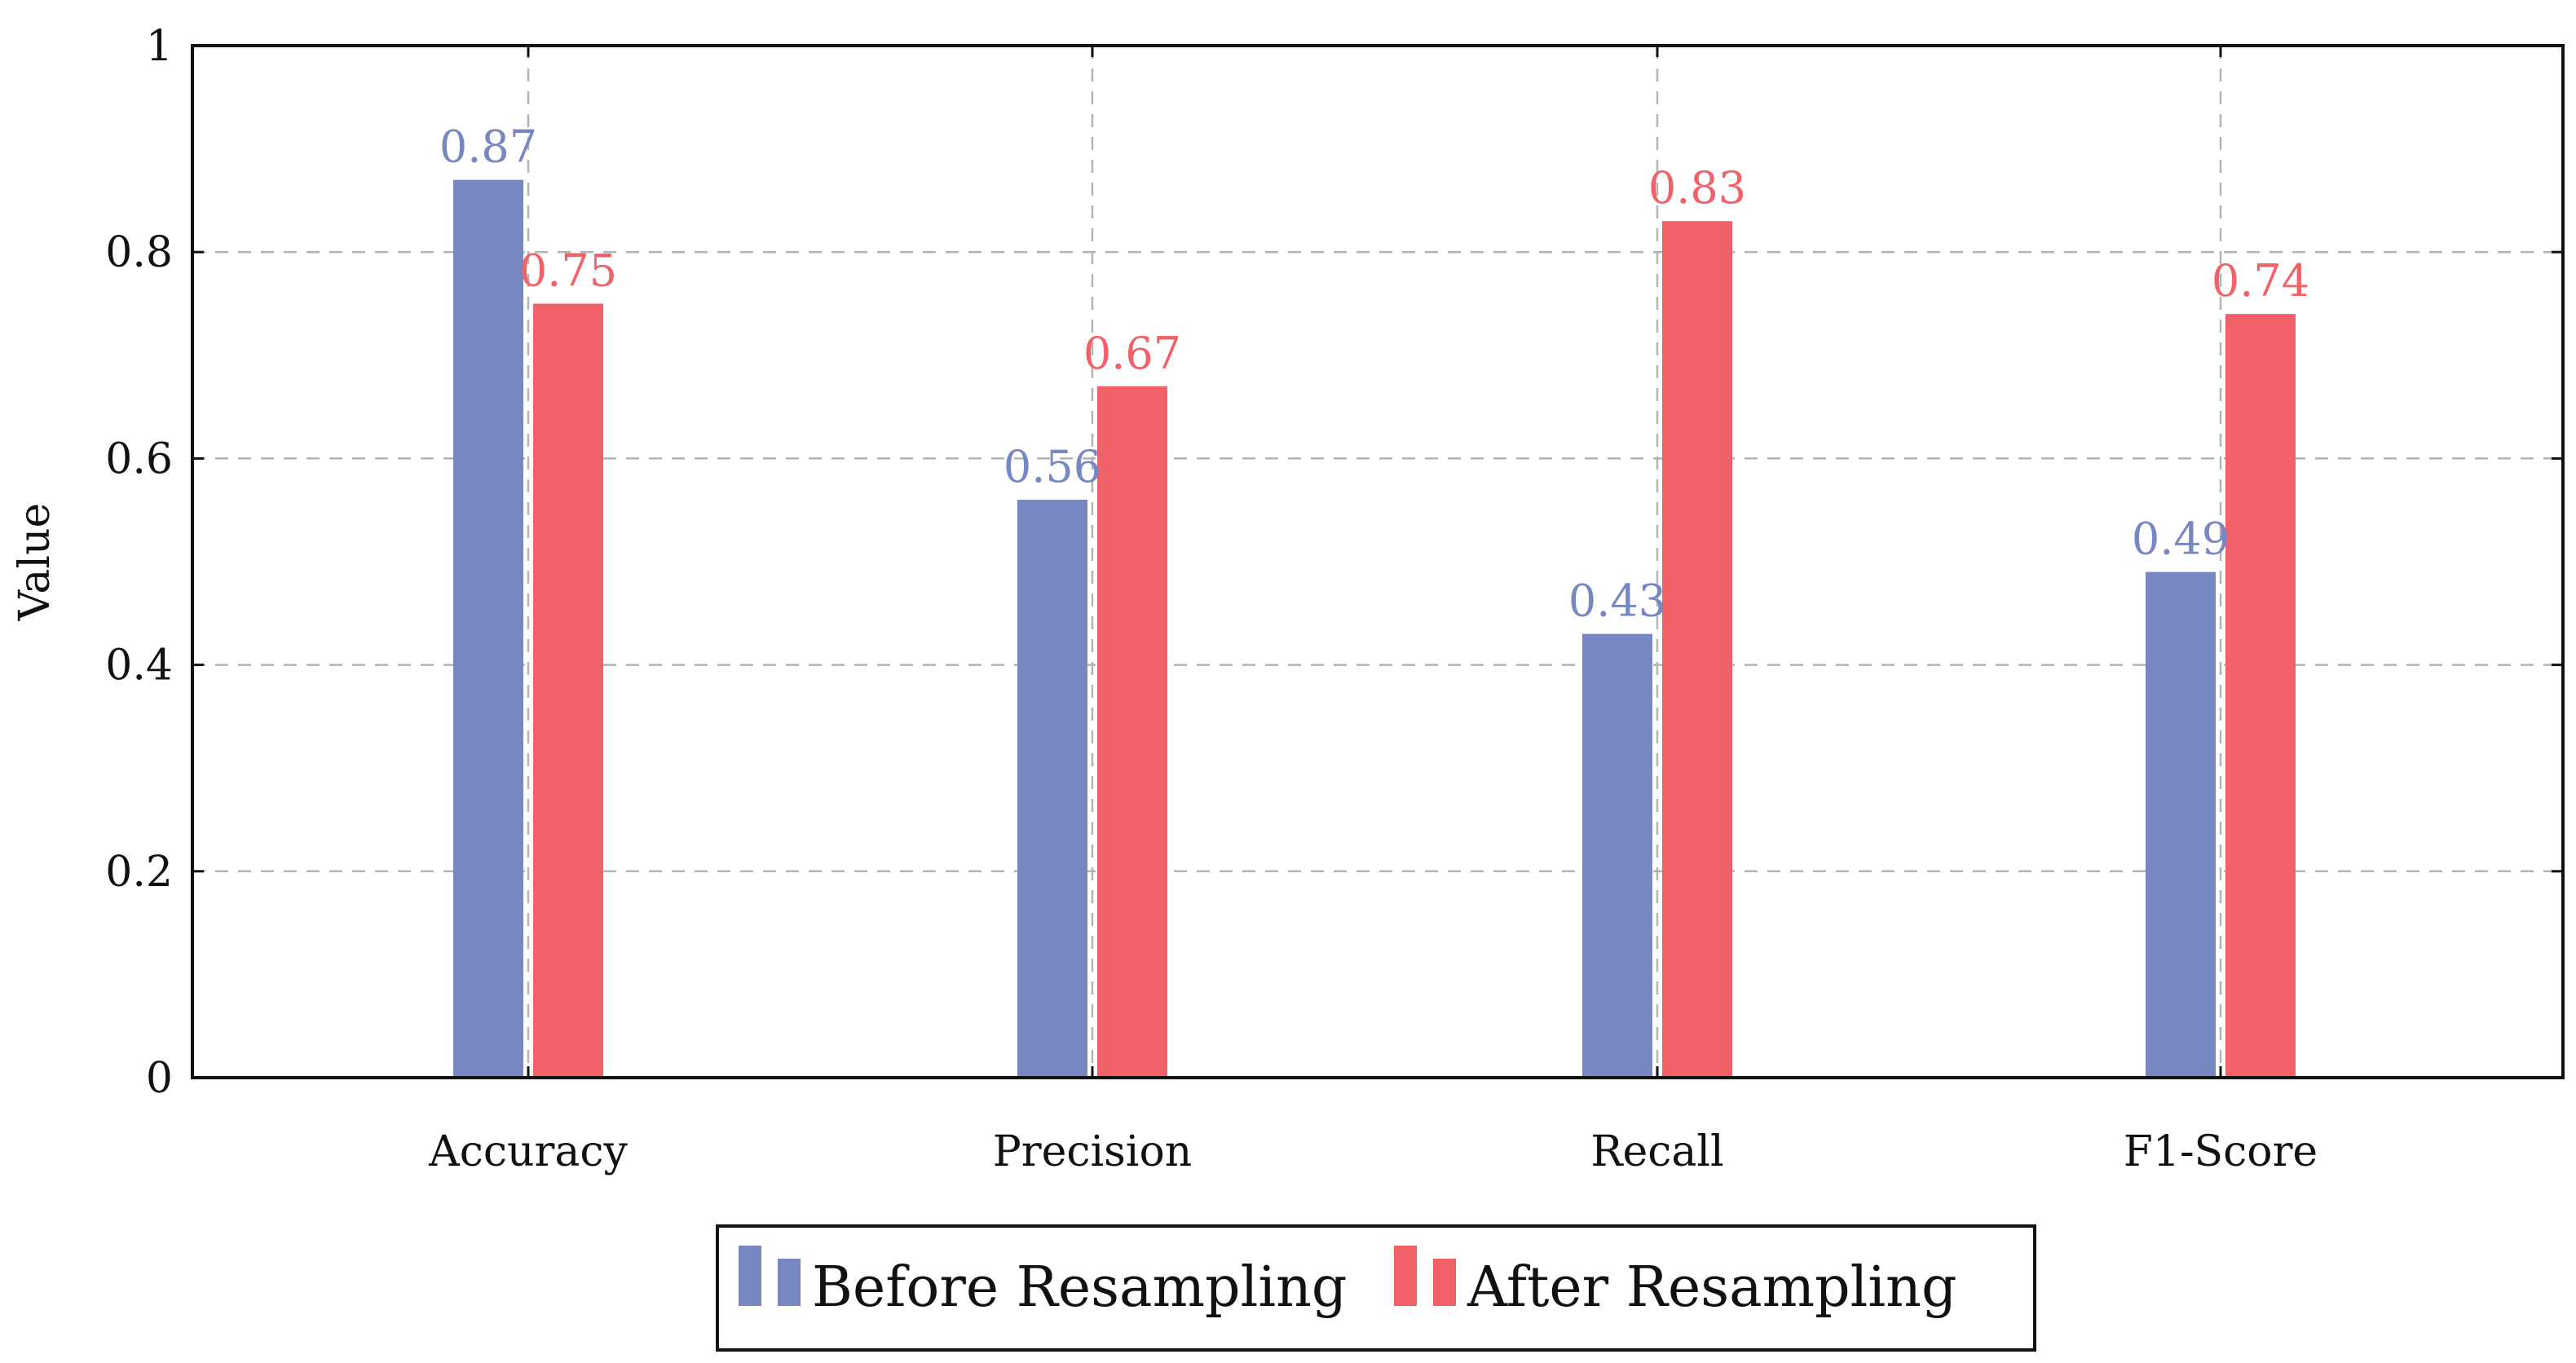  I want to click on data-label-after-resampling-f1-score: 0.74, so click(2260, 281).